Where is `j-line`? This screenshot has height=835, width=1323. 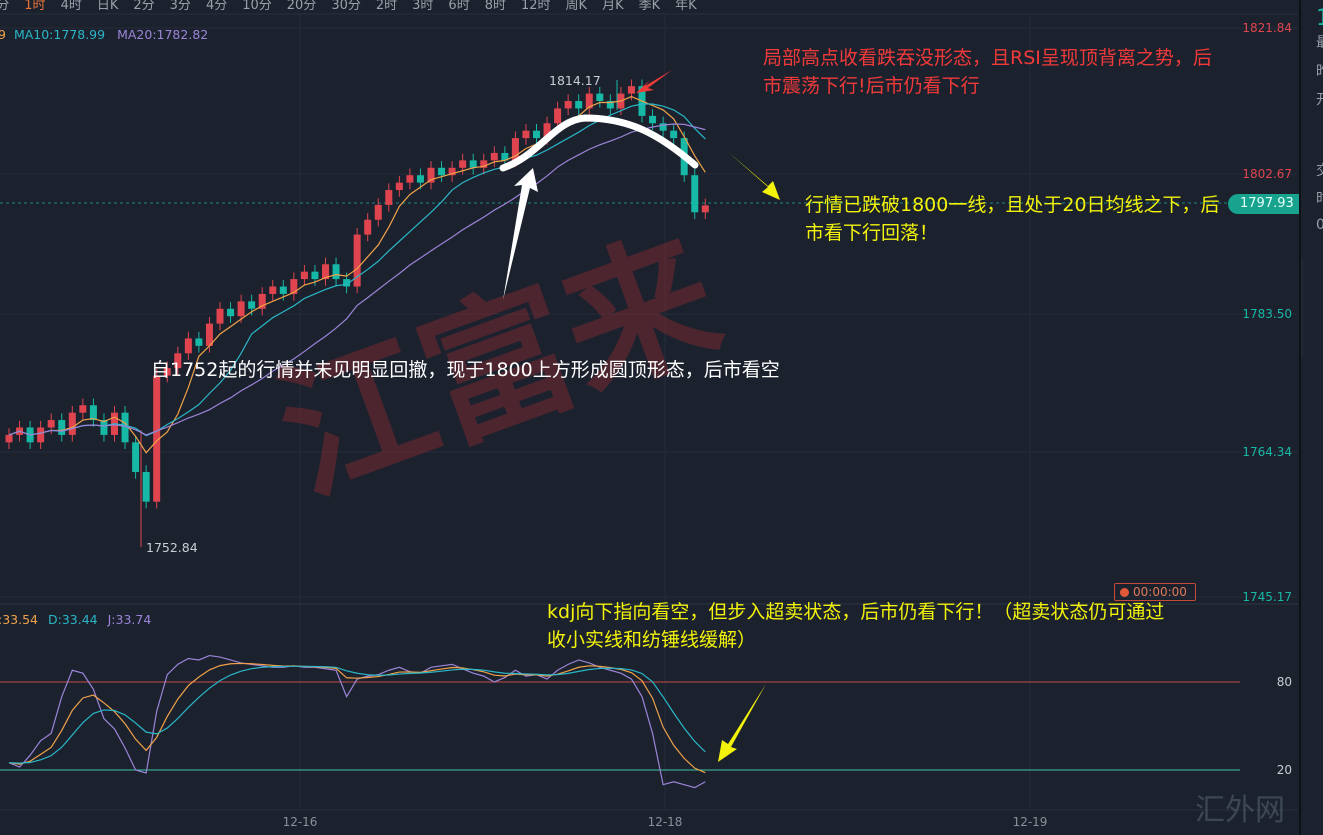 j-line is located at coordinates (357, 721).